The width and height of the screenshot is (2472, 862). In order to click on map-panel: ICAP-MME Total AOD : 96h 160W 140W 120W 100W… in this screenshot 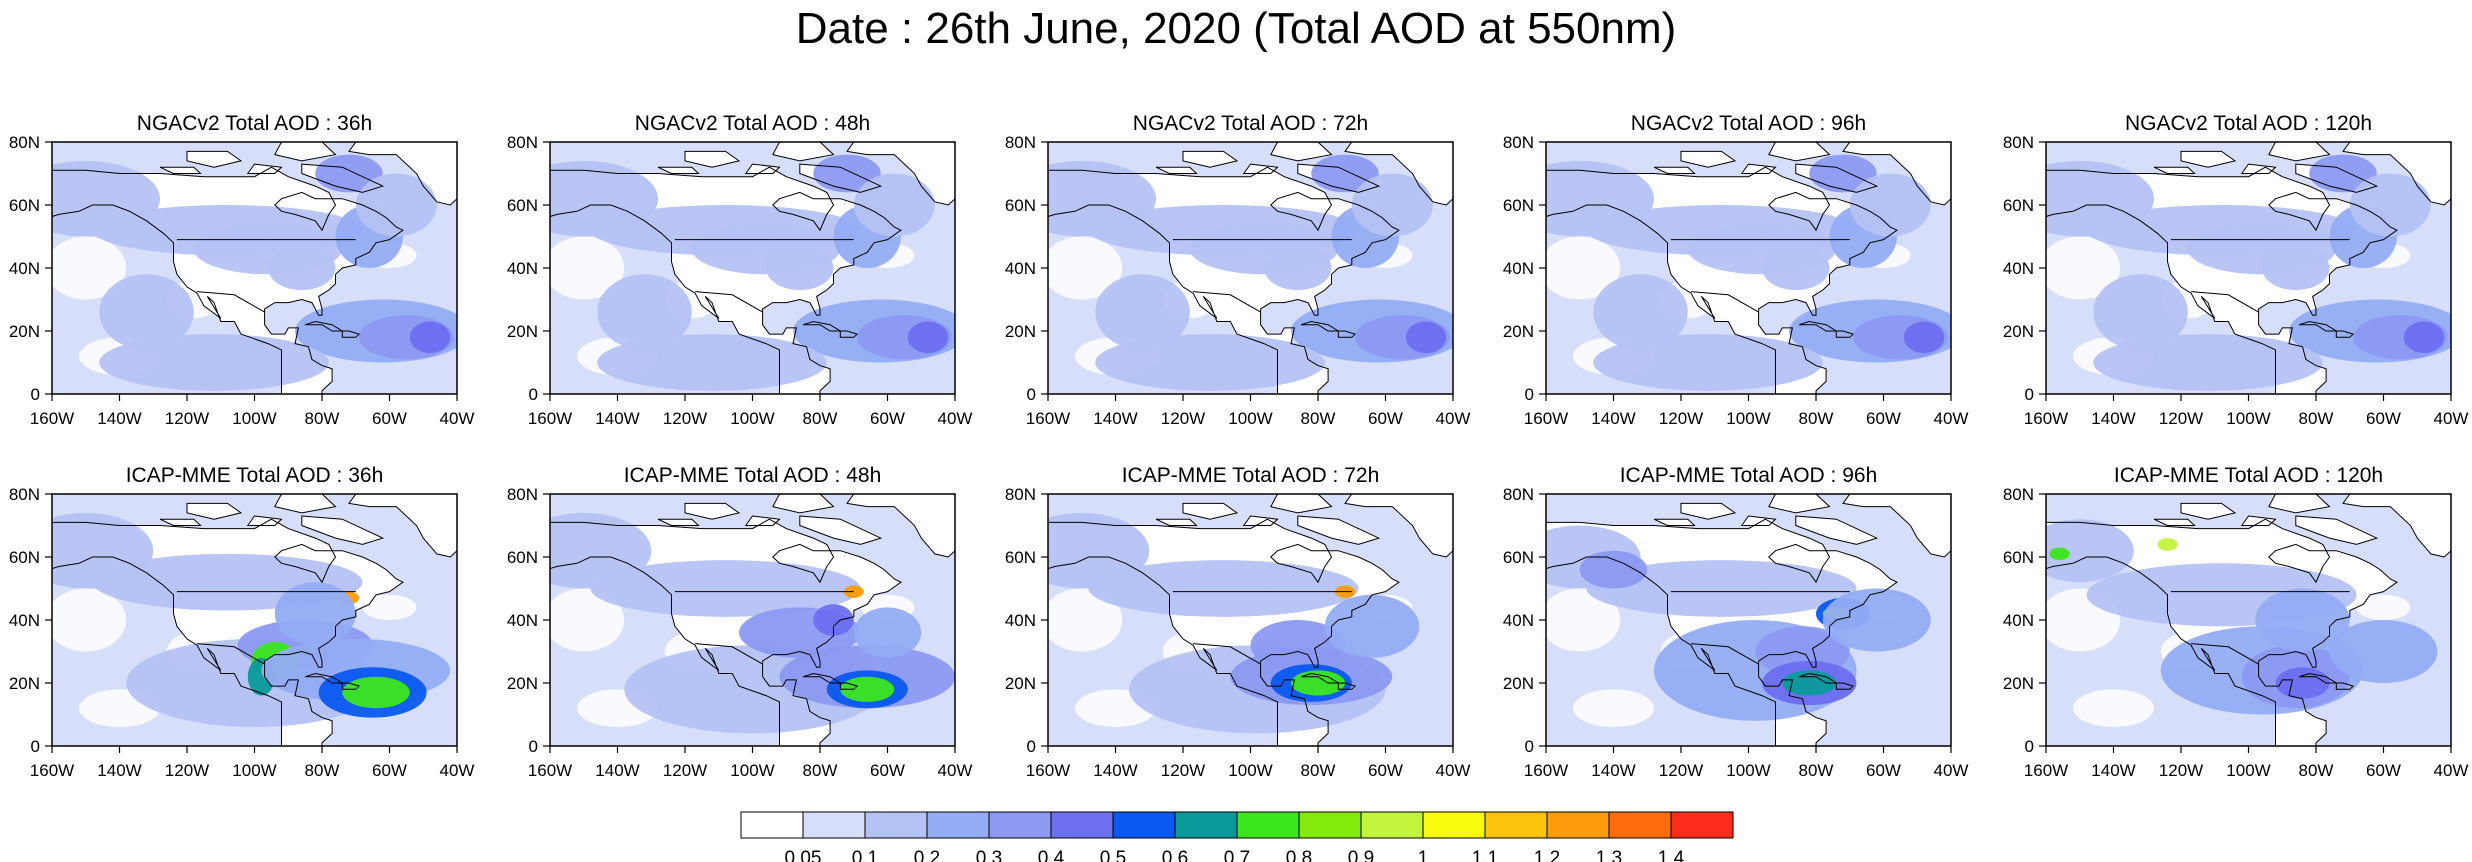, I will do `click(1736, 622)`.